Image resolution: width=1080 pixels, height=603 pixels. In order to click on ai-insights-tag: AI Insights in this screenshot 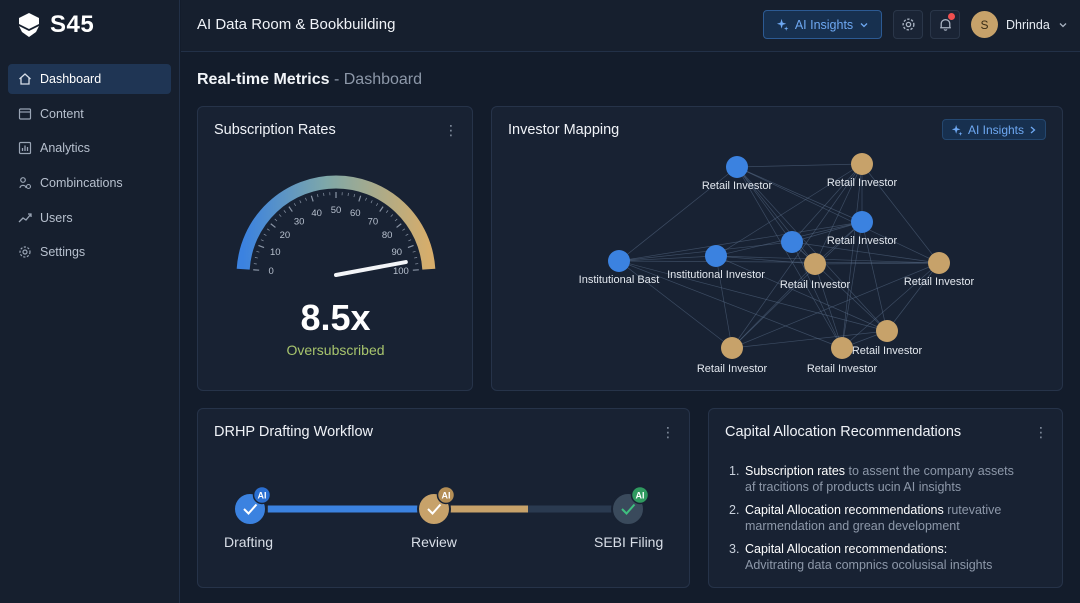, I will do `click(993, 129)`.